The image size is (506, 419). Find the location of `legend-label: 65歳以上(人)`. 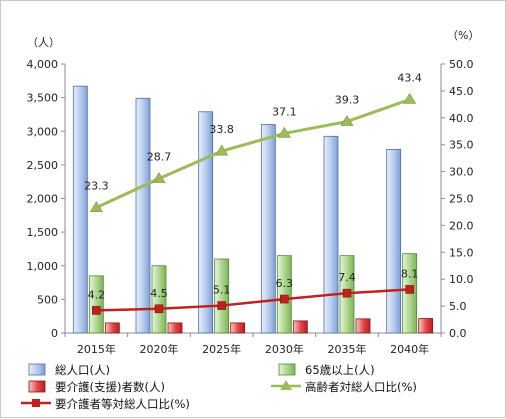

legend-label: 65歳以上(人) is located at coordinates (340, 370).